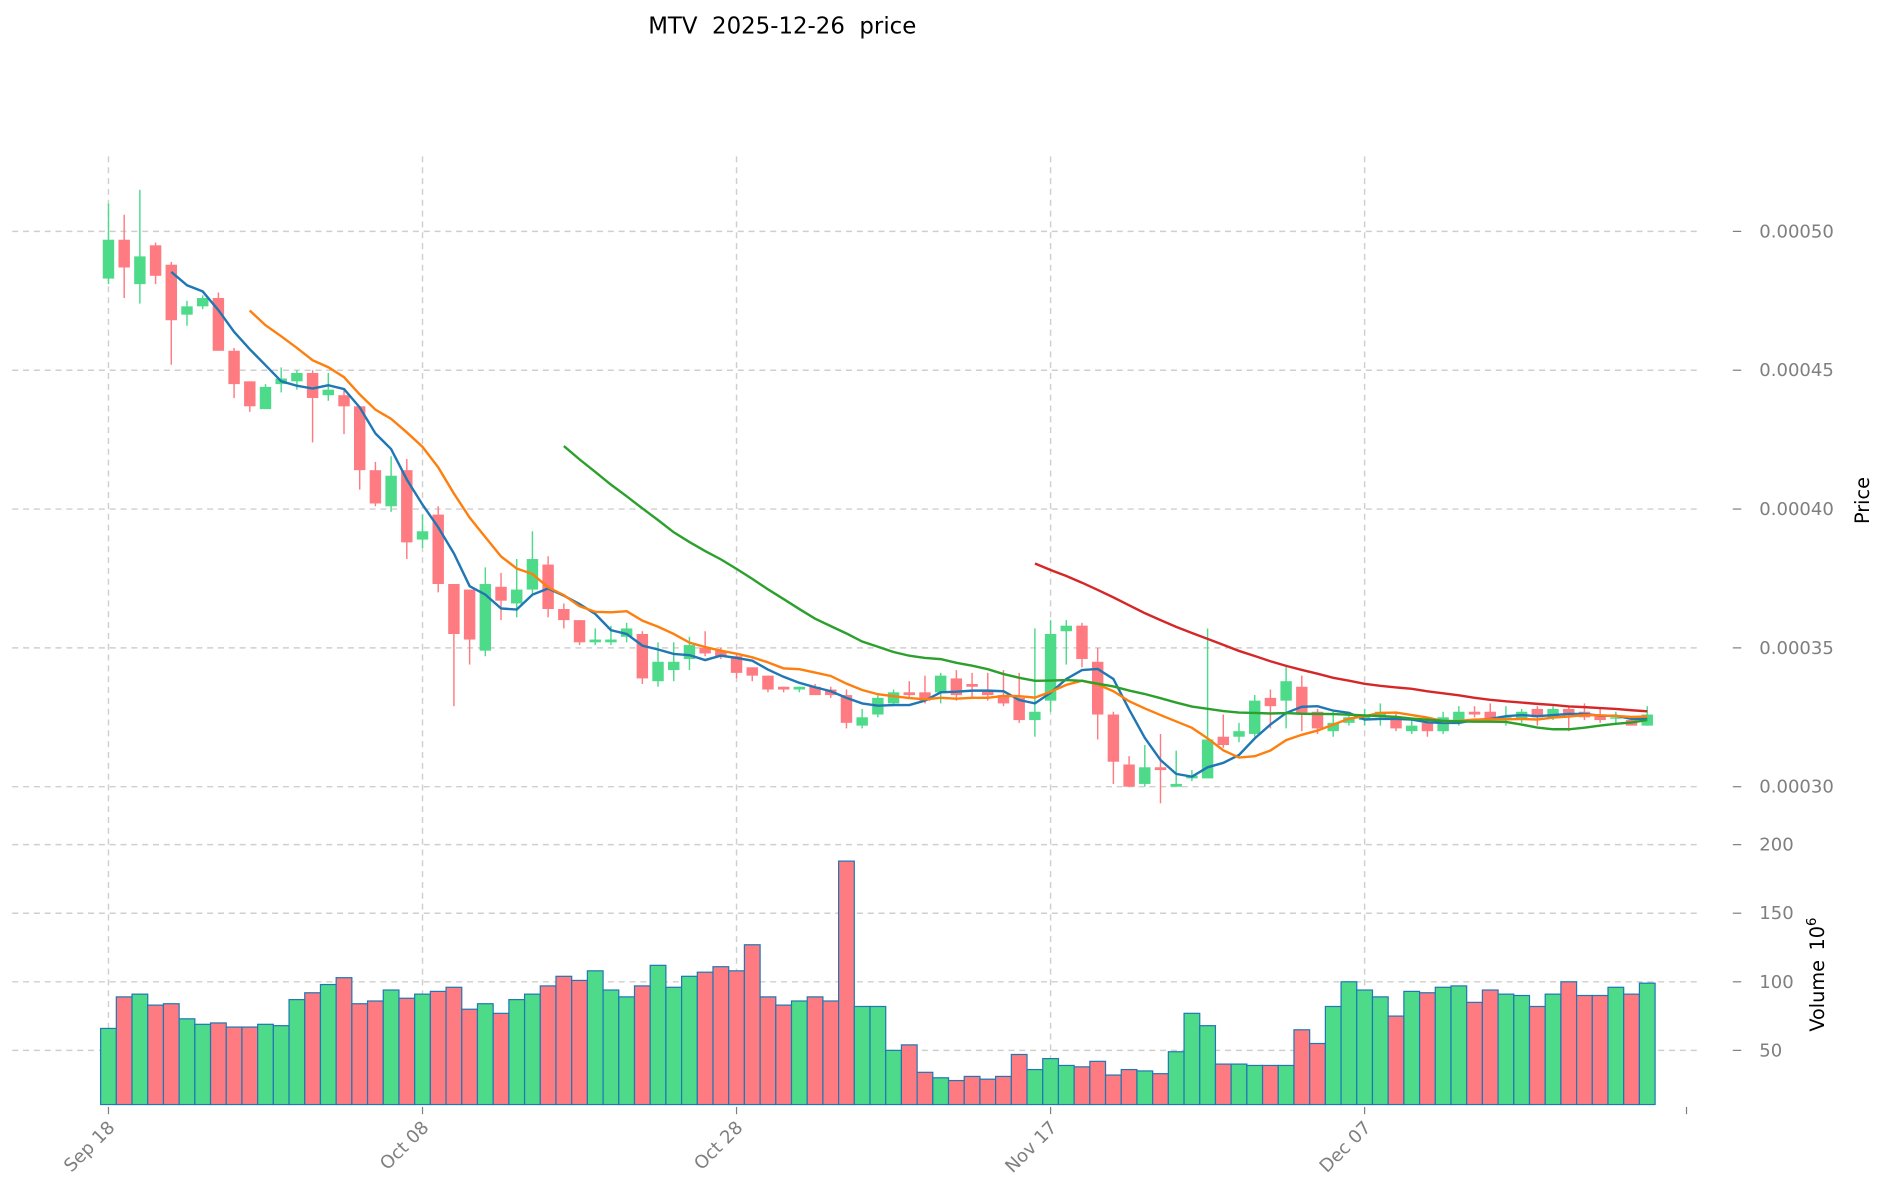 The height and width of the screenshot is (1202, 1887). Describe the element at coordinates (718, 1145) in the screenshot. I see `date-tick-label: Oct 28` at that location.